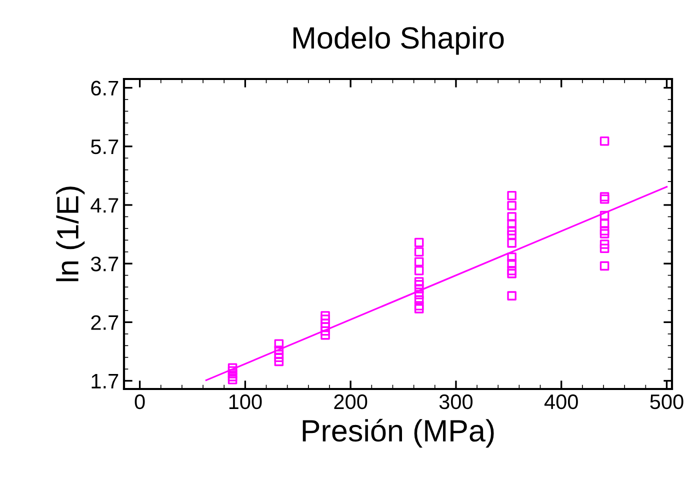 This screenshot has height=478, width=695. Describe the element at coordinates (245, 402) in the screenshot. I see `x-tick-label: 100` at that location.